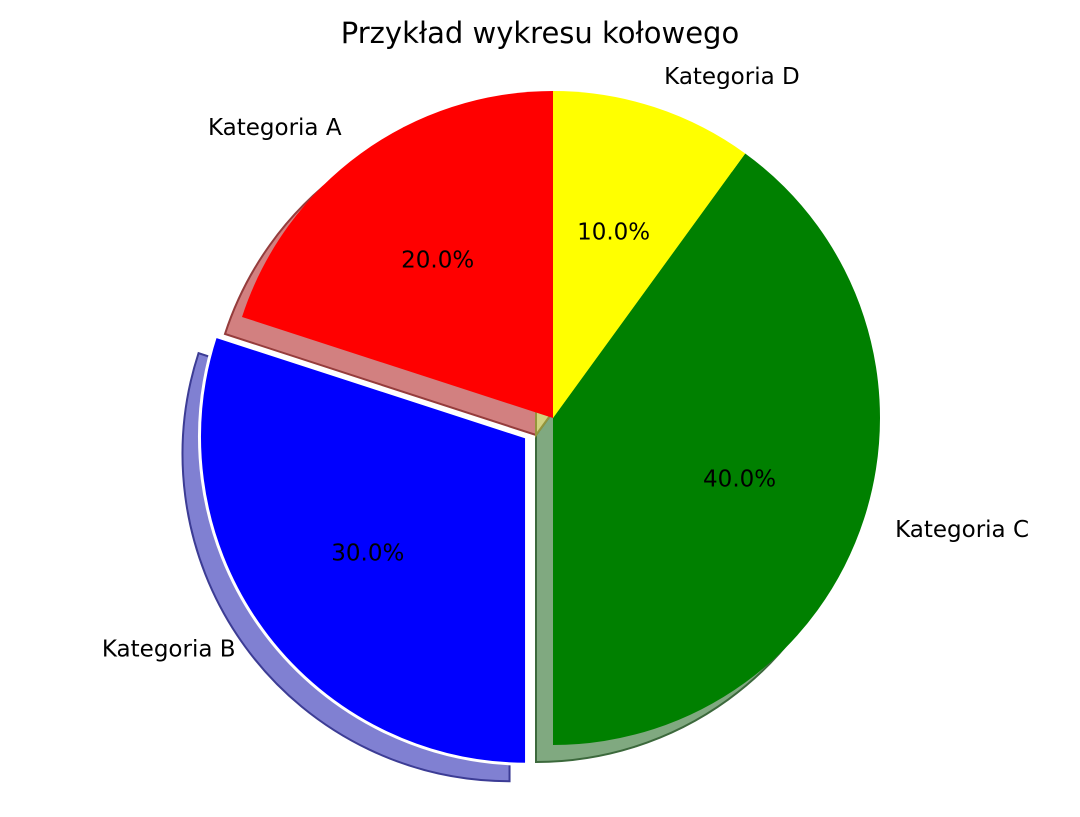 The height and width of the screenshot is (817, 1080). I want to click on category-label: Kategoria C, so click(962, 530).